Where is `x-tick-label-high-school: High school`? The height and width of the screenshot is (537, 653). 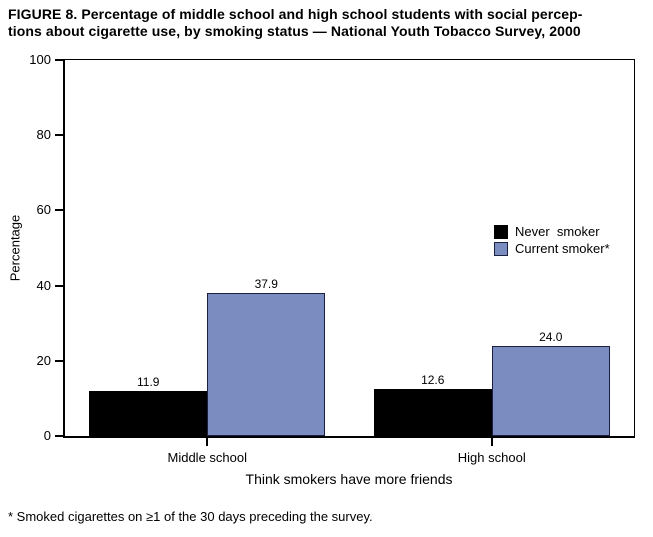
x-tick-label-high-school: High school is located at coordinates (491, 457).